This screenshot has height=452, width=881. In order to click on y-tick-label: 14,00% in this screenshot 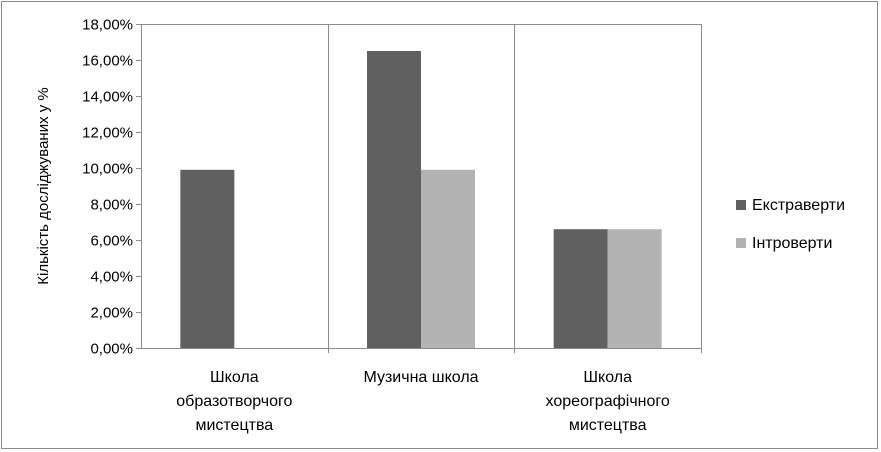, I will do `click(107, 97)`.